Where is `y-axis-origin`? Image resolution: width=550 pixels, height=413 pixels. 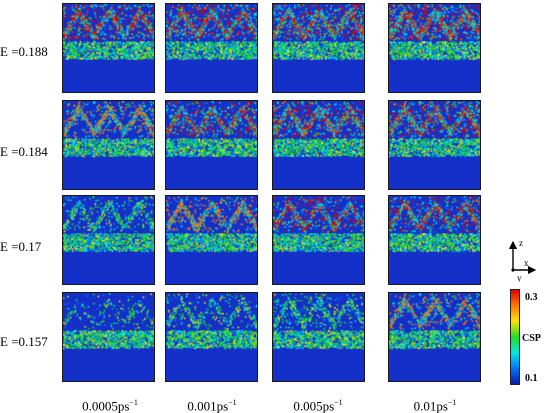 y-axis-origin is located at coordinates (513, 270).